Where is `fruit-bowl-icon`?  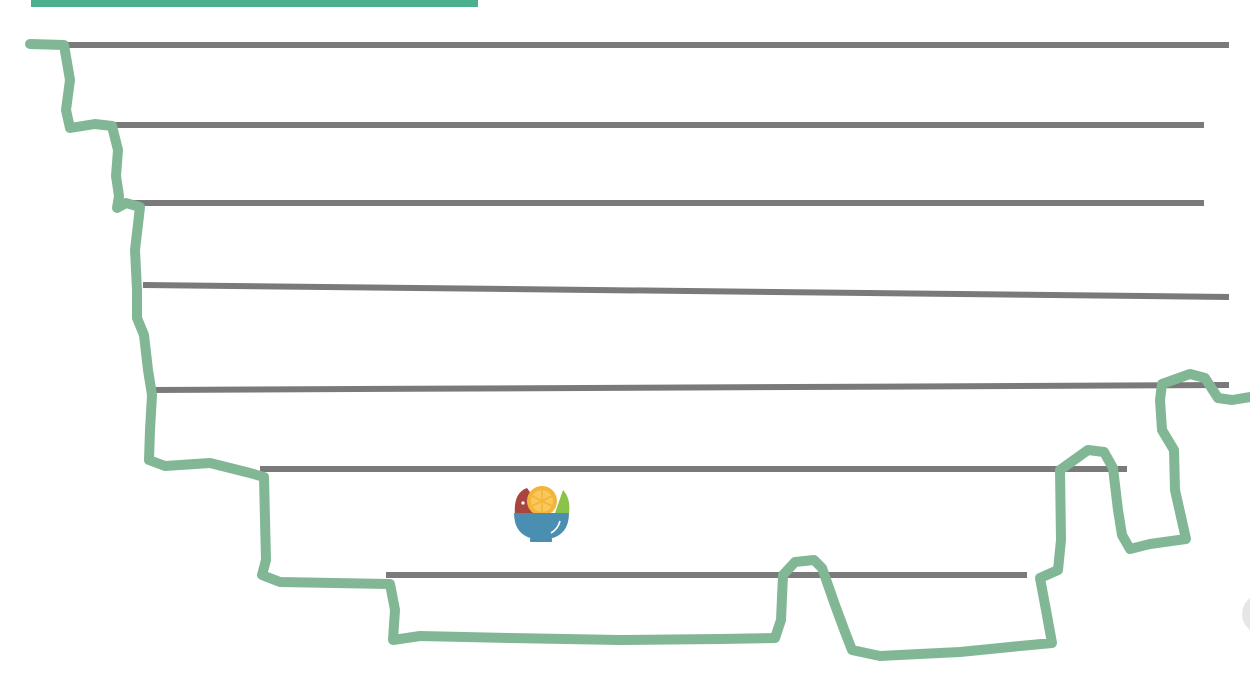
fruit-bowl-icon is located at coordinates (542, 514).